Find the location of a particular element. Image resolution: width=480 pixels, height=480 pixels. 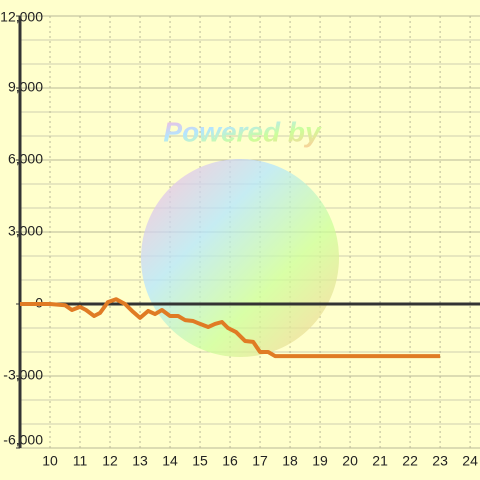

x-tick-label: 17 is located at coordinates (260, 461).